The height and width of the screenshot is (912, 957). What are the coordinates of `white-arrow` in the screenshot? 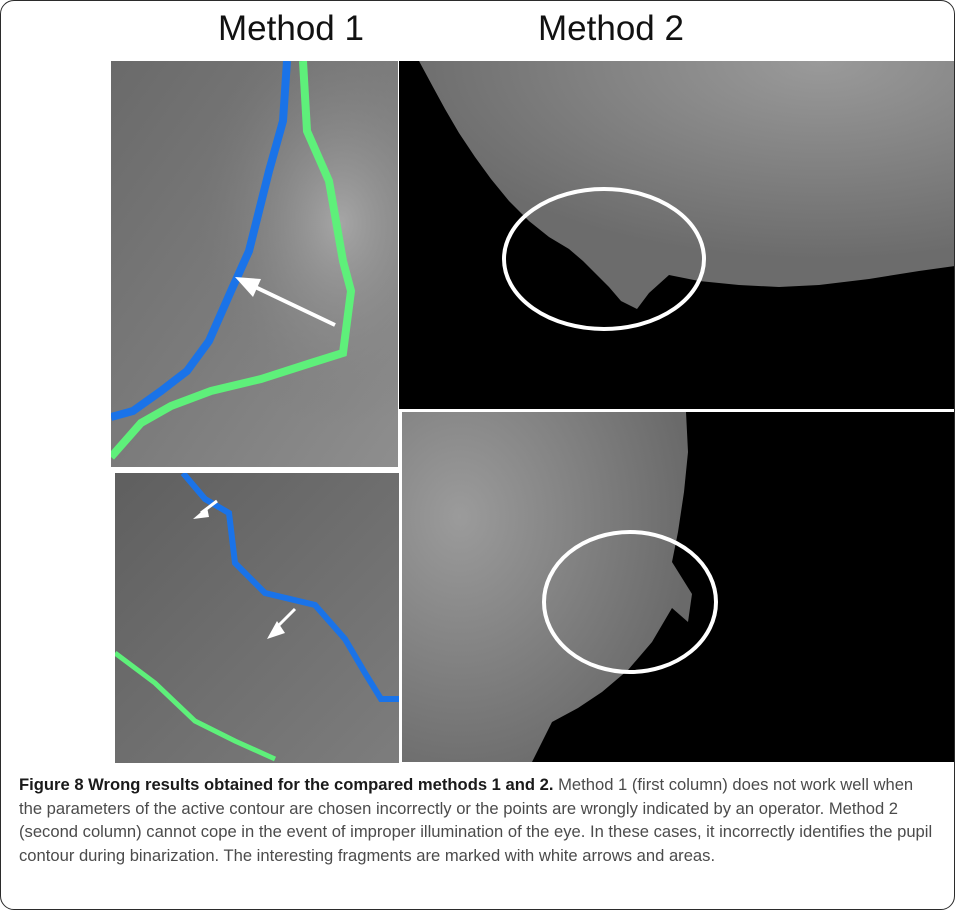 It's located at (293, 305).